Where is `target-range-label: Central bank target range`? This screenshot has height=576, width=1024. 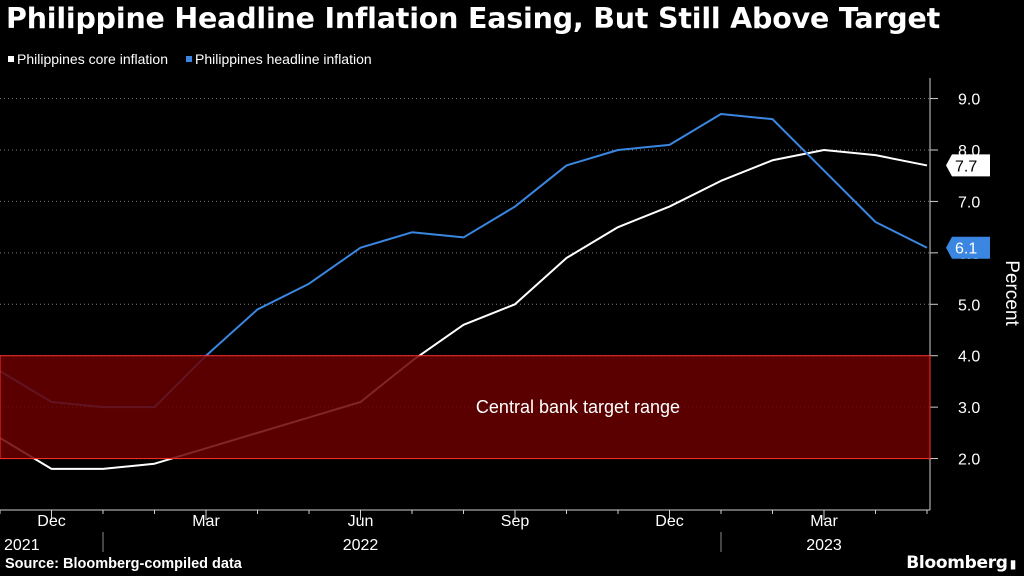
target-range-label: Central bank target range is located at coordinates (578, 407).